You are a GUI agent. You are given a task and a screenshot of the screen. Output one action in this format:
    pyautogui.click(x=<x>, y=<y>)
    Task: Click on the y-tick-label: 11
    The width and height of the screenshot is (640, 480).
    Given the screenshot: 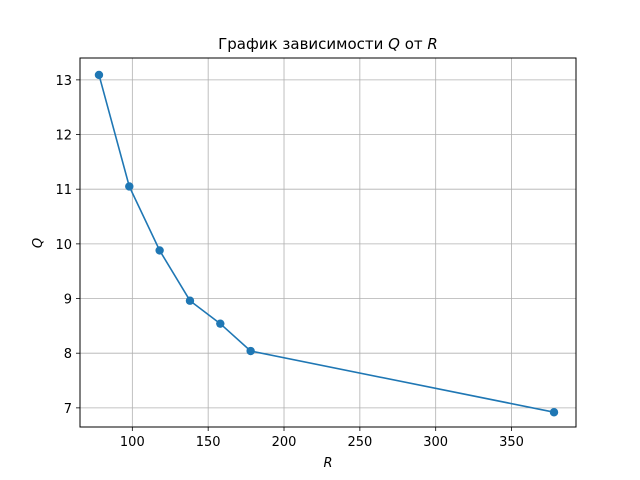 What is the action you would take?
    pyautogui.click(x=63, y=190)
    